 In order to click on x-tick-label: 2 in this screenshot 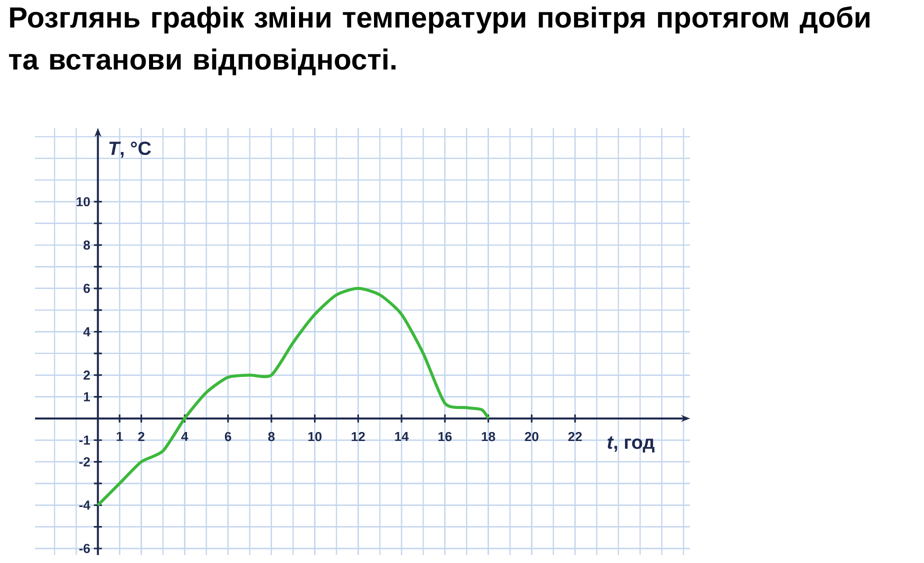, I will do `click(141, 437)`.